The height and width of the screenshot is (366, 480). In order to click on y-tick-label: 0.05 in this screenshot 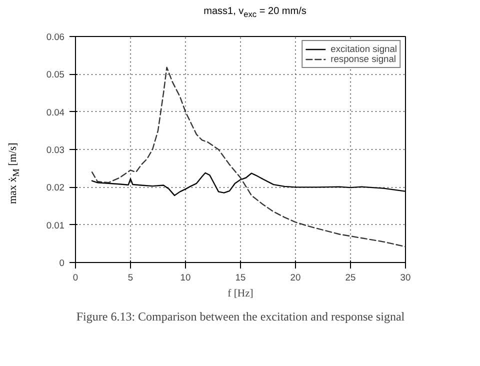, I will do `click(55, 75)`.